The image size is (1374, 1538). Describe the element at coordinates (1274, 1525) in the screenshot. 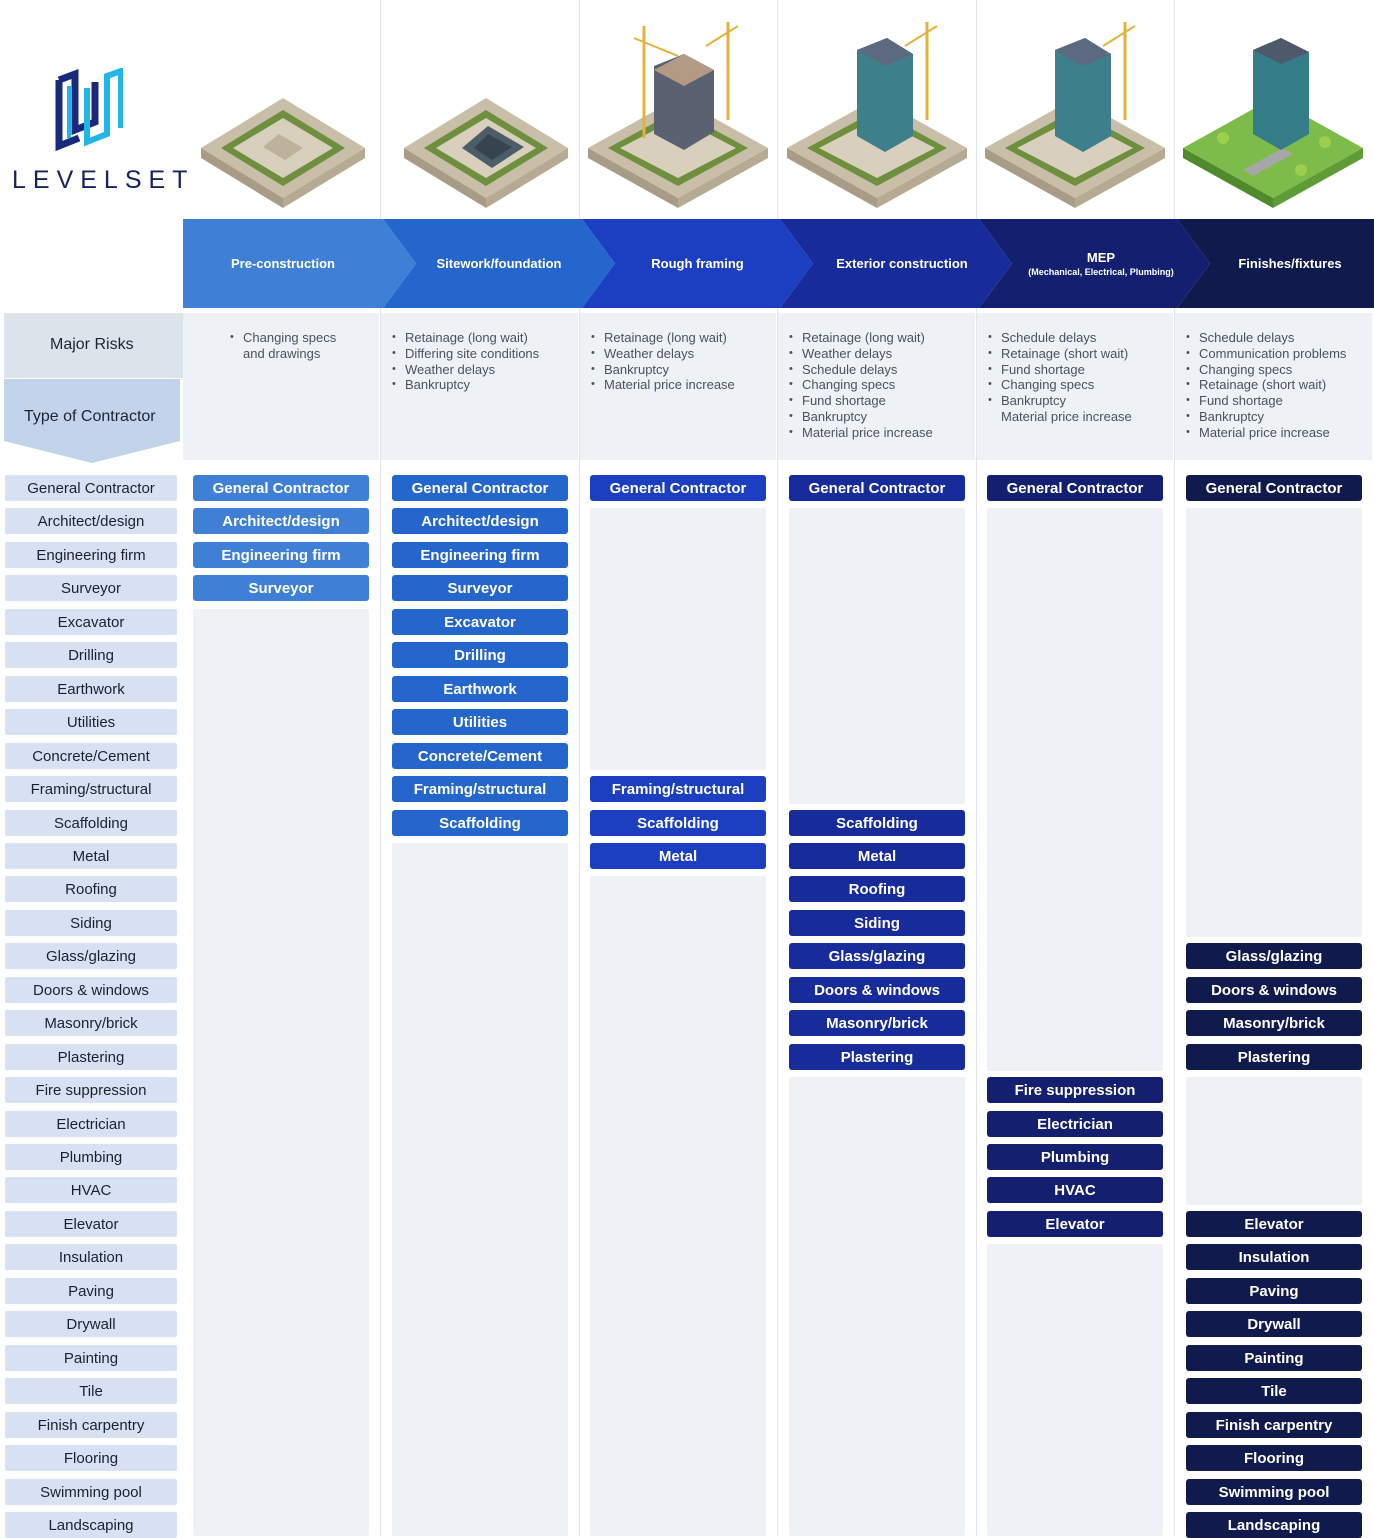

I see `contractor-chip: Landscaping` at that location.